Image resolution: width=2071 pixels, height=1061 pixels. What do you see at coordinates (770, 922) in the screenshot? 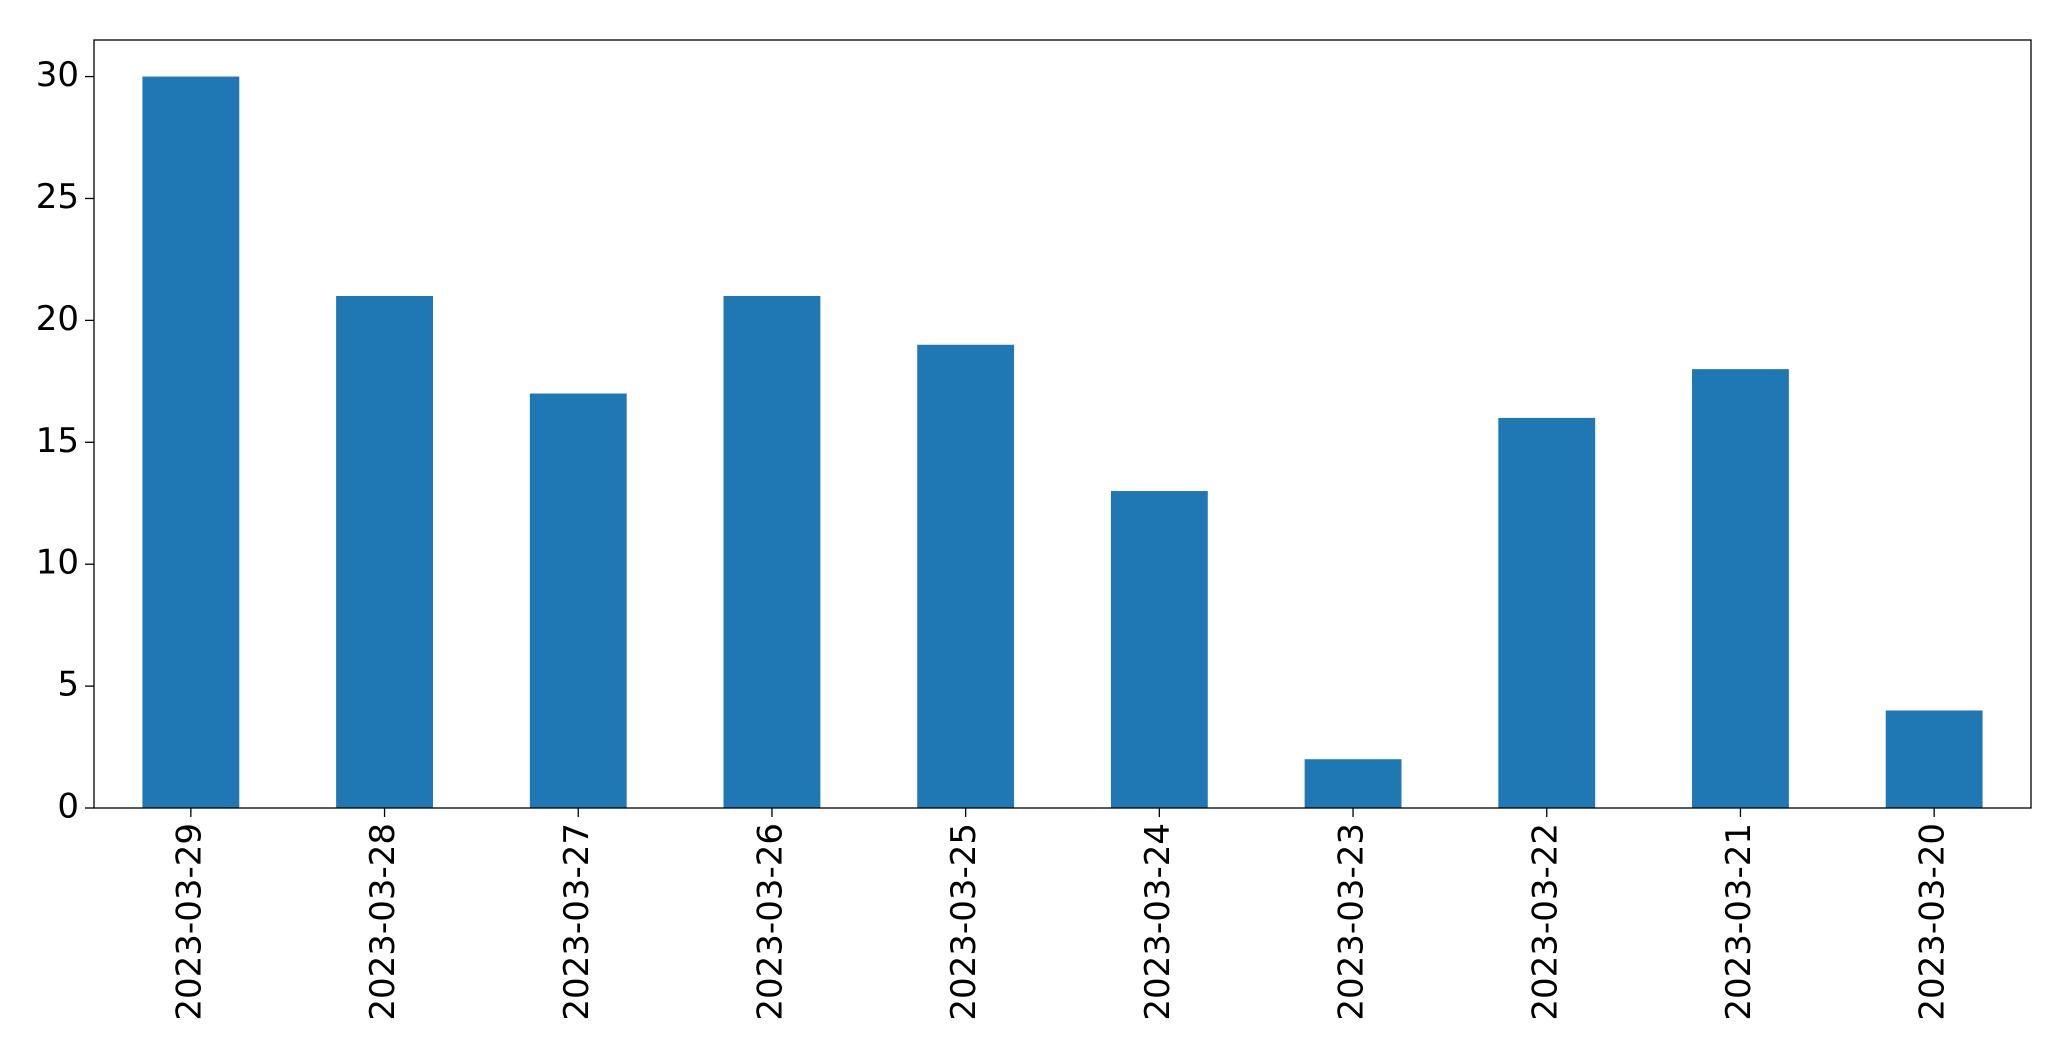
I see `x-tick-label: 2023-03-26` at bounding box center [770, 922].